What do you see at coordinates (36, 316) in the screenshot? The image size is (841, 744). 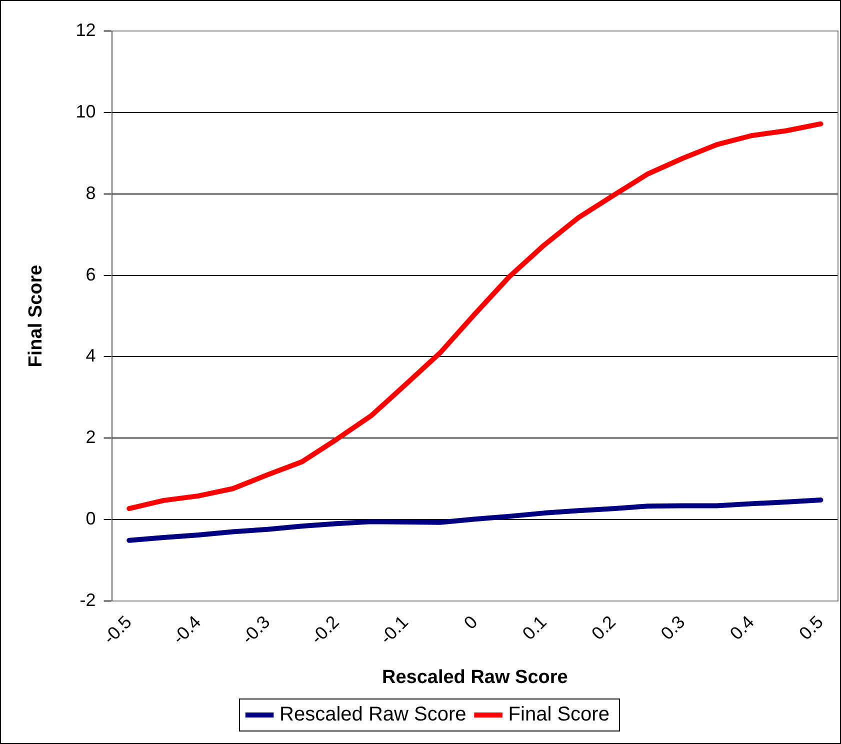 I see `y-axis-title: Final Score` at bounding box center [36, 316].